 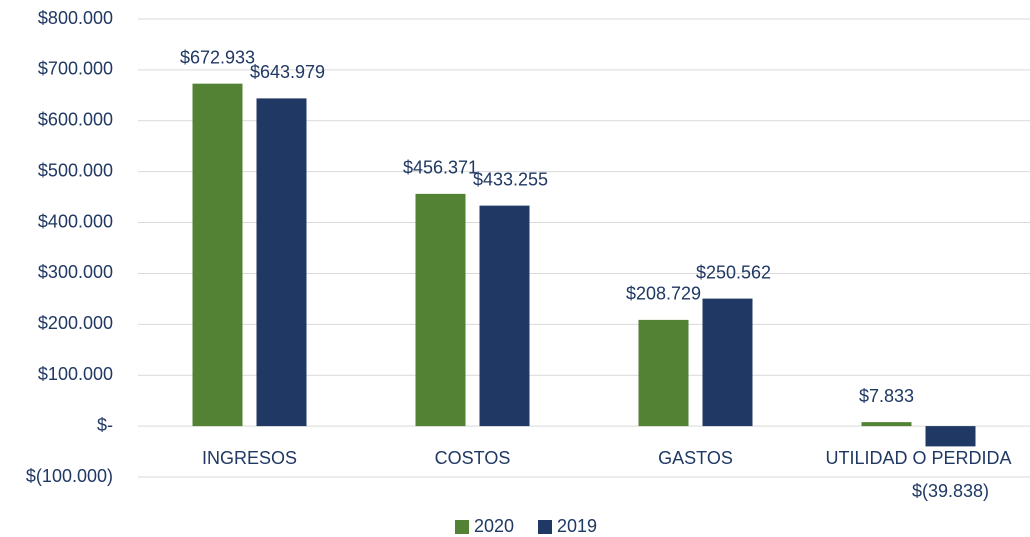 I want to click on y-tick-label: $500.000, so click(x=75, y=170).